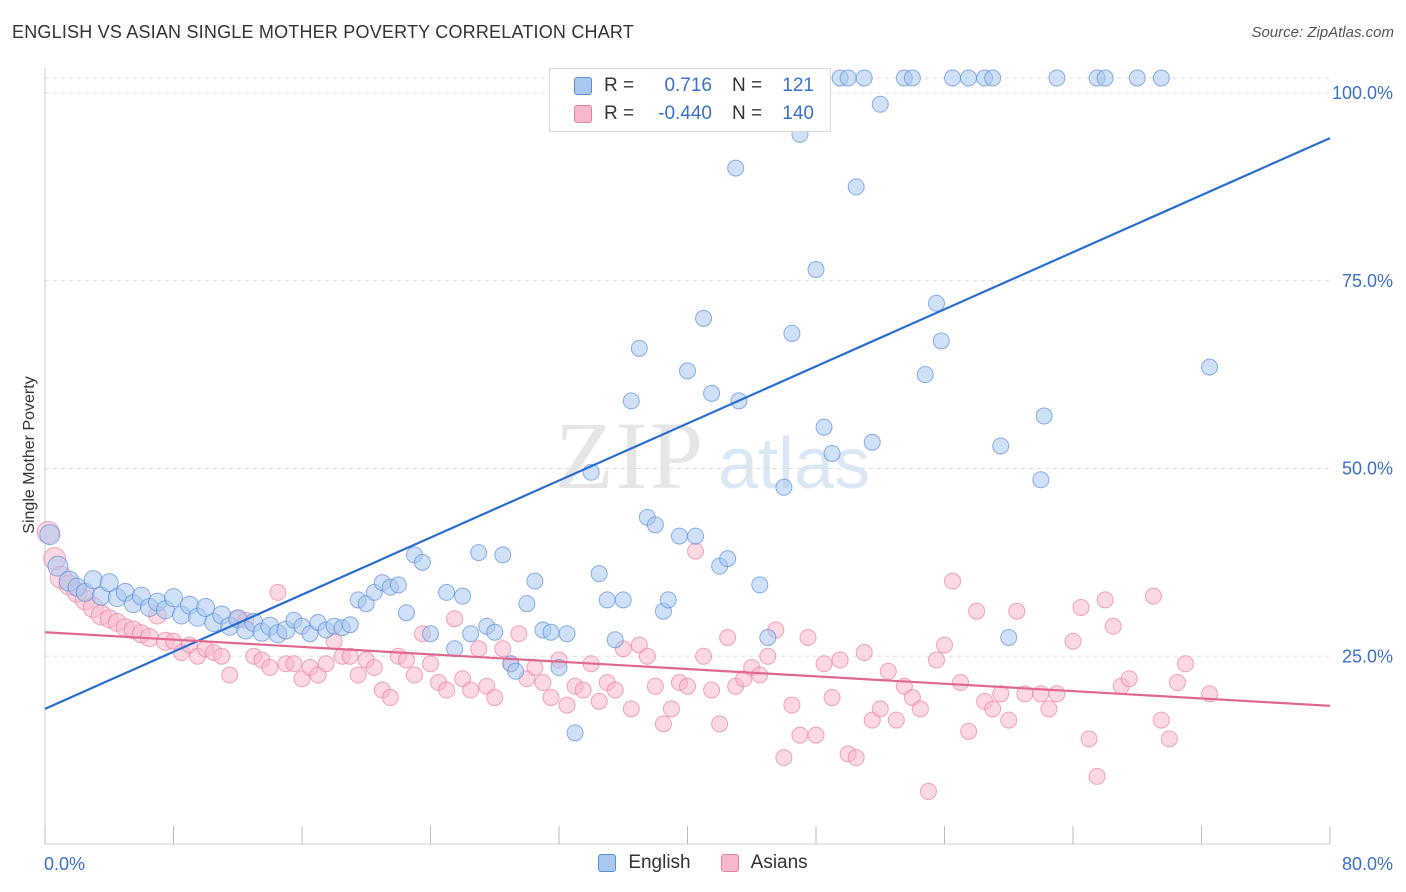 Image resolution: width=1406 pixels, height=892 pixels. Describe the element at coordinates (747, 85) in the screenshot. I see `english-n-label: N =` at that location.